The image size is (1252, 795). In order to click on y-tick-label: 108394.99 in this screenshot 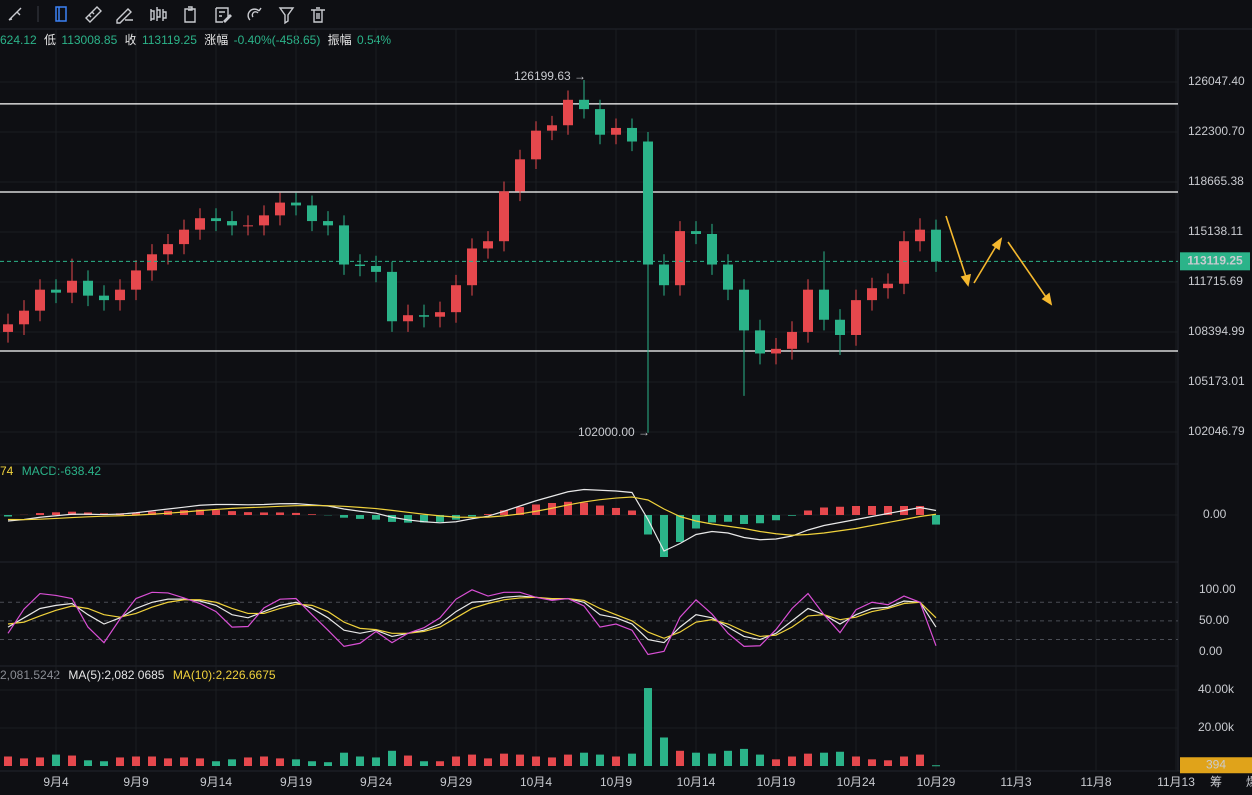, I will do `click(1216, 331)`.